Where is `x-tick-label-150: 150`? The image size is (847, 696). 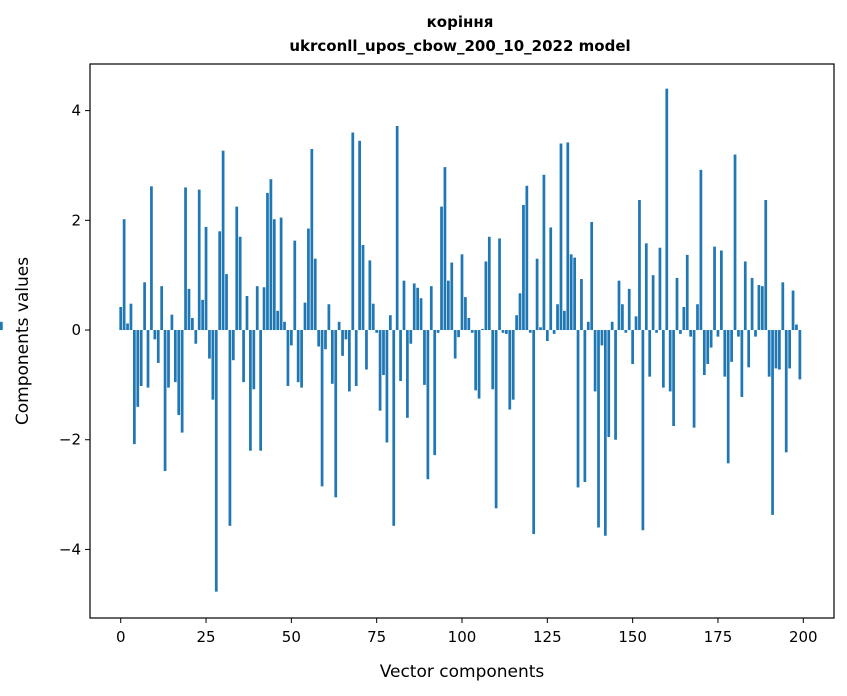
x-tick-label-150: 150 is located at coordinates (632, 637).